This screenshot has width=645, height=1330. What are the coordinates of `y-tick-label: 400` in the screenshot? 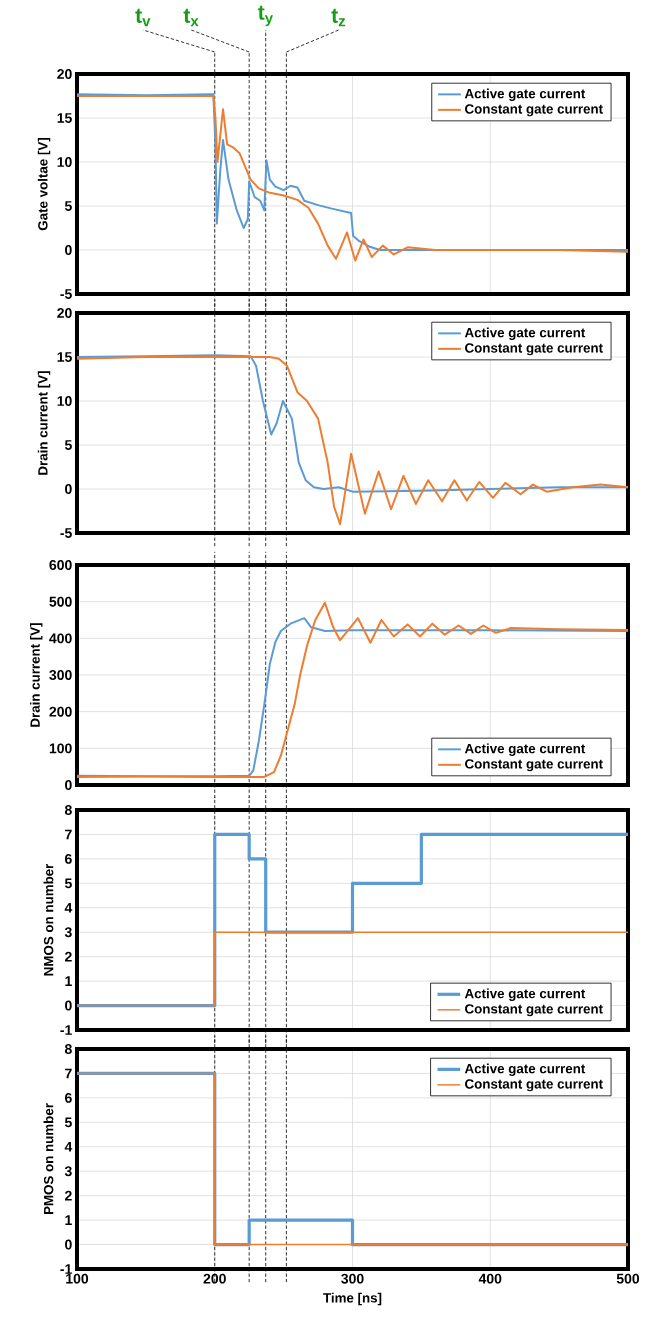 It's located at (60, 638).